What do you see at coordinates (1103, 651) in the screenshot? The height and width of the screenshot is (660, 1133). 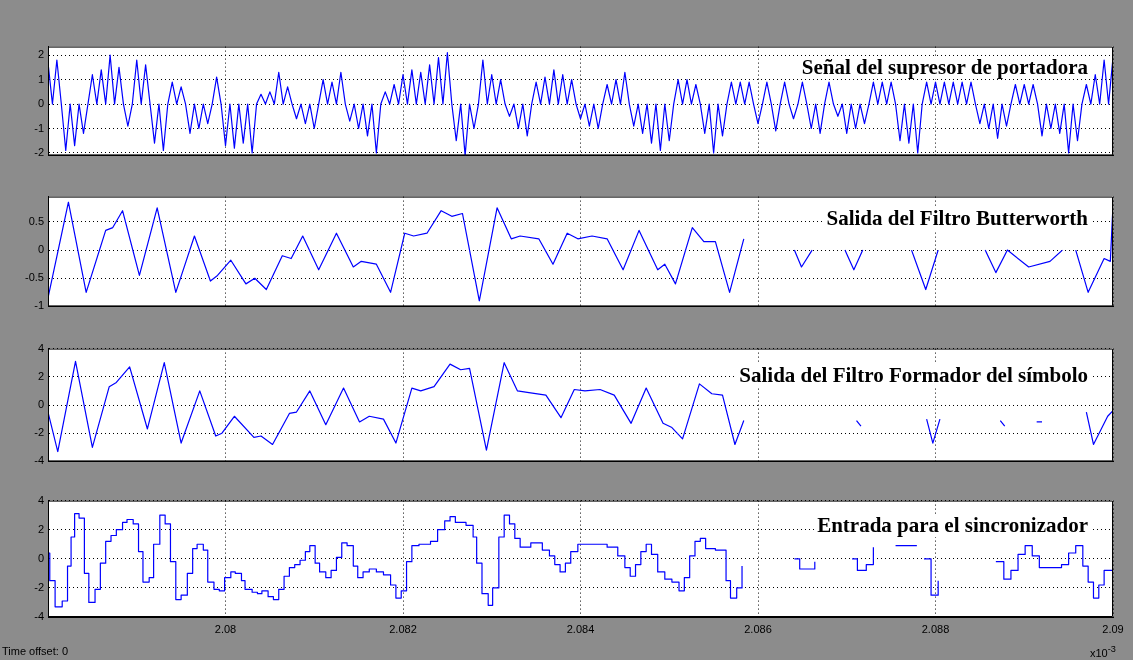 I see `x-axis-title: x10$^{-3}$` at bounding box center [1103, 651].